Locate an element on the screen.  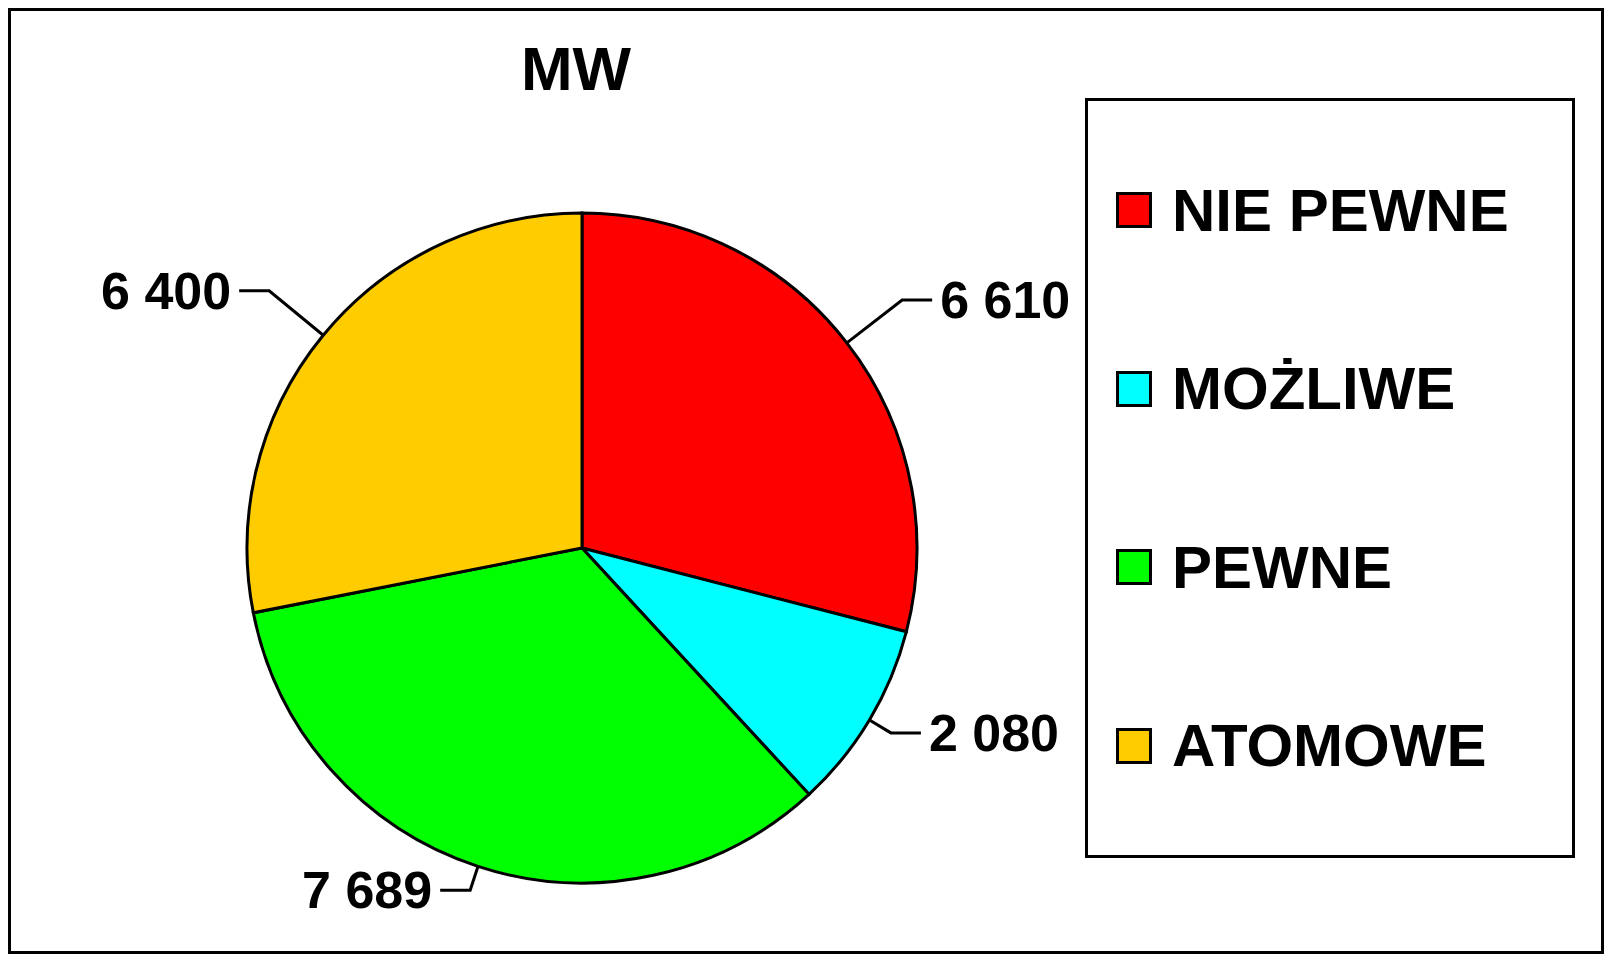
legend-label: MOŻLIWE is located at coordinates (1314, 389).